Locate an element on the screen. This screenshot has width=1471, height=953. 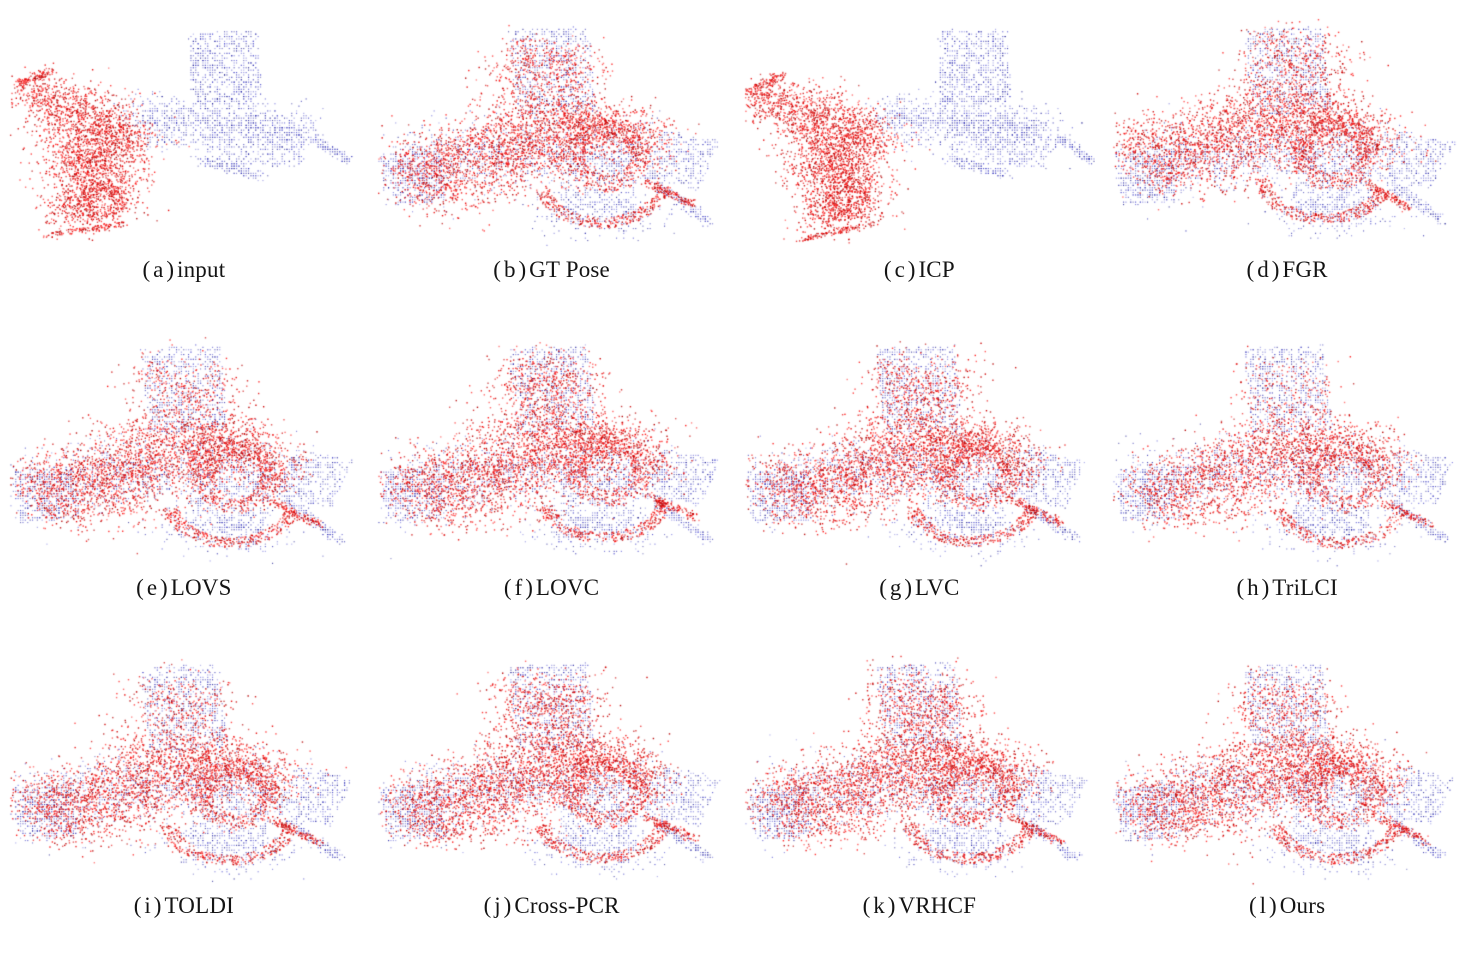
panel-vrhcf: (k)VRHCF is located at coordinates (920, 794).